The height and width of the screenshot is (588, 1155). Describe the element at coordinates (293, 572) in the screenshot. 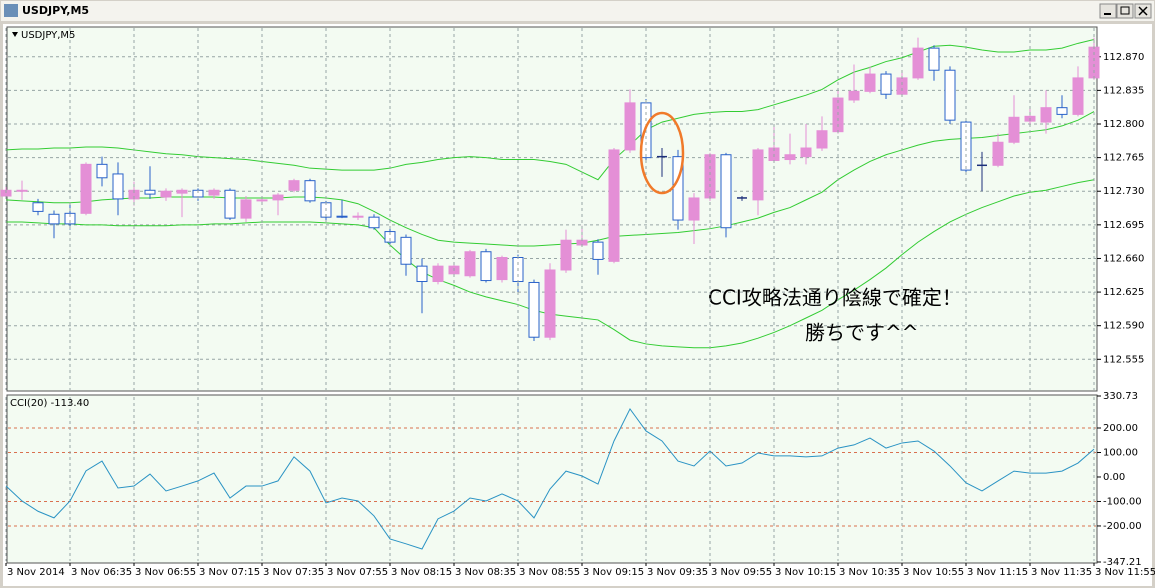

I see `x-tick-label: 3 Nov 07:35` at that location.